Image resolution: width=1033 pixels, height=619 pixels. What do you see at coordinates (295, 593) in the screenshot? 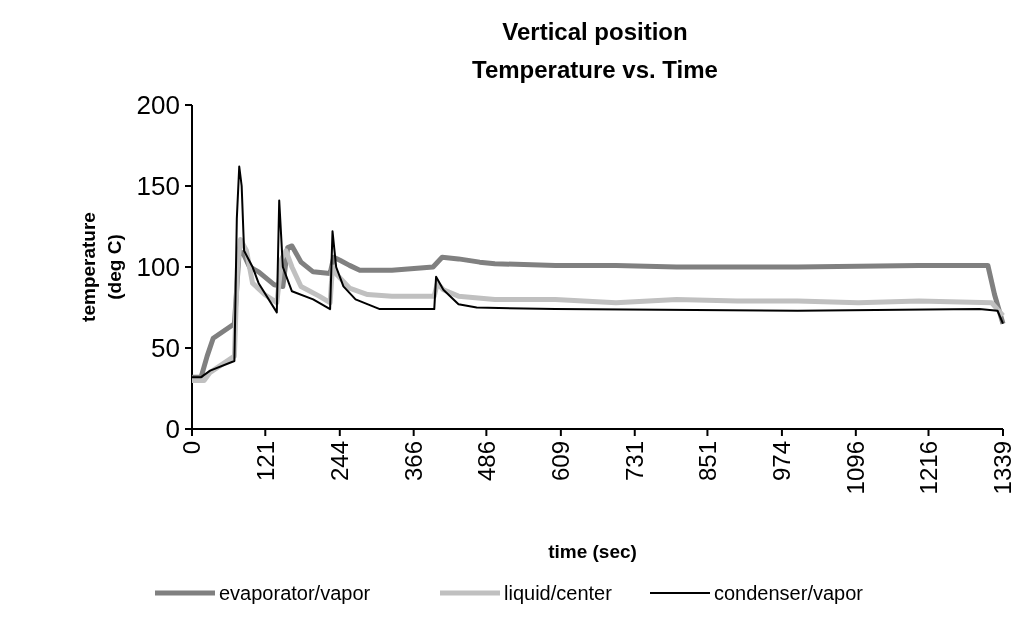
I see `legend-label: evaporator/vapor` at bounding box center [295, 593].